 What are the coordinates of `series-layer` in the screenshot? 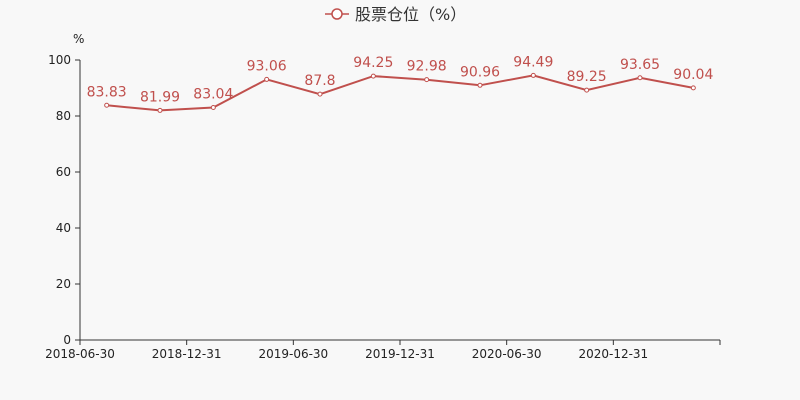 It's located at (400, 92).